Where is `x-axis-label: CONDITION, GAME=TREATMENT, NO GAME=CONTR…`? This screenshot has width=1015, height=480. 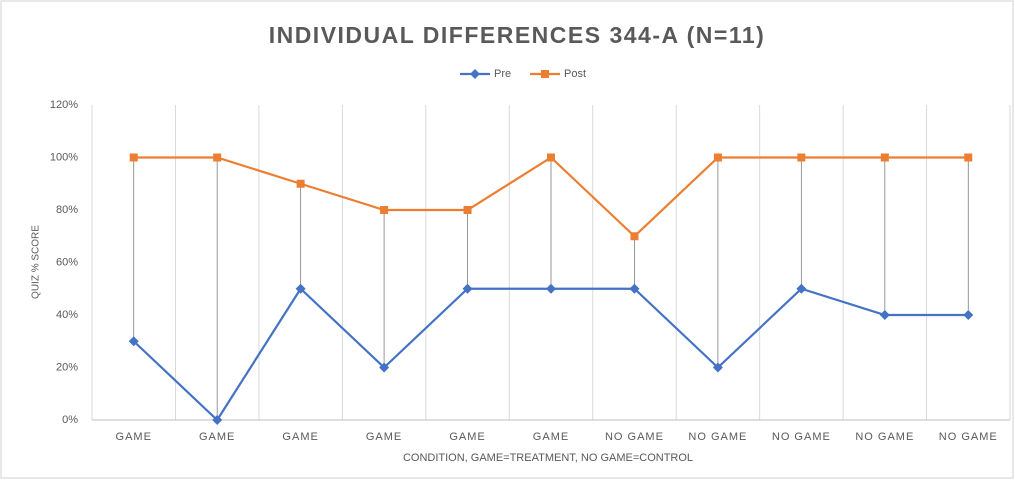 x-axis-label: CONDITION, GAME=TREATMENT, NO GAME=CONTR… is located at coordinates (548, 458).